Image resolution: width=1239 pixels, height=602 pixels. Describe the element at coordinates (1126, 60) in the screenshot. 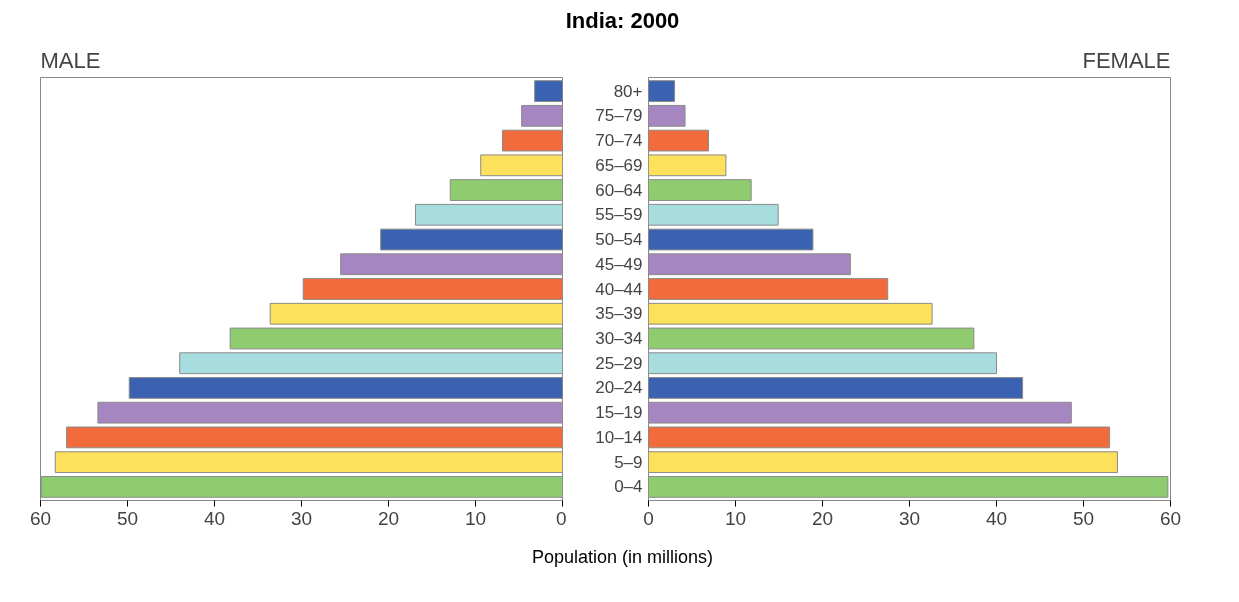

I see `chart-title: FEMALE` at that location.